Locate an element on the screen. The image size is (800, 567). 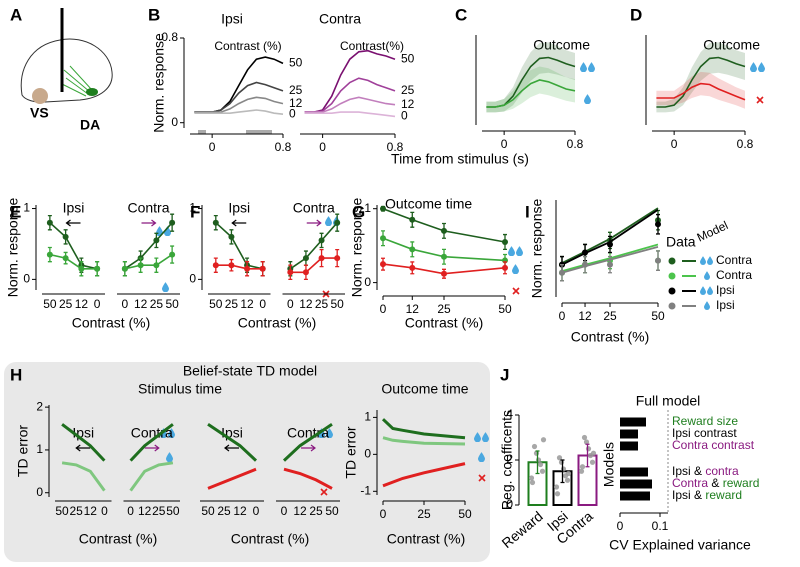
series-label: 25 is located at coordinates (296, 90).